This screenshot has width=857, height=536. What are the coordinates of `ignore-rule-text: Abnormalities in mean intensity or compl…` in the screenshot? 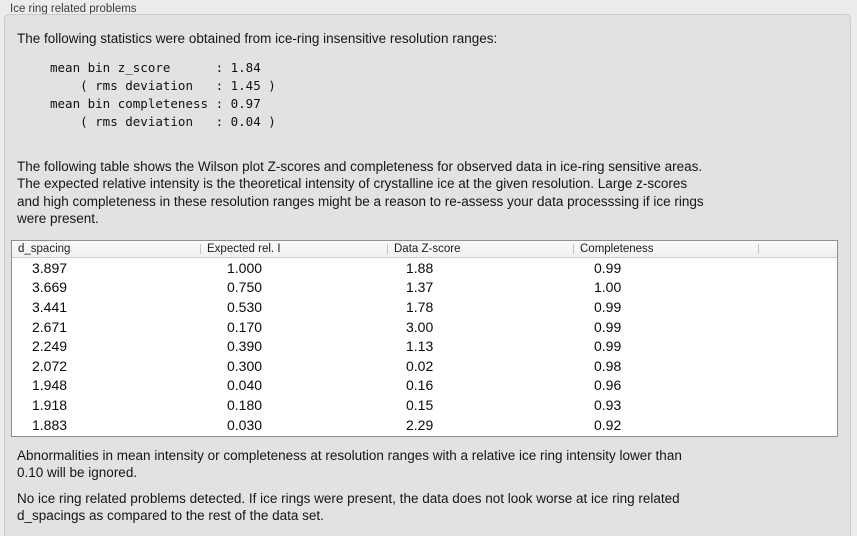 It's located at (349, 464).